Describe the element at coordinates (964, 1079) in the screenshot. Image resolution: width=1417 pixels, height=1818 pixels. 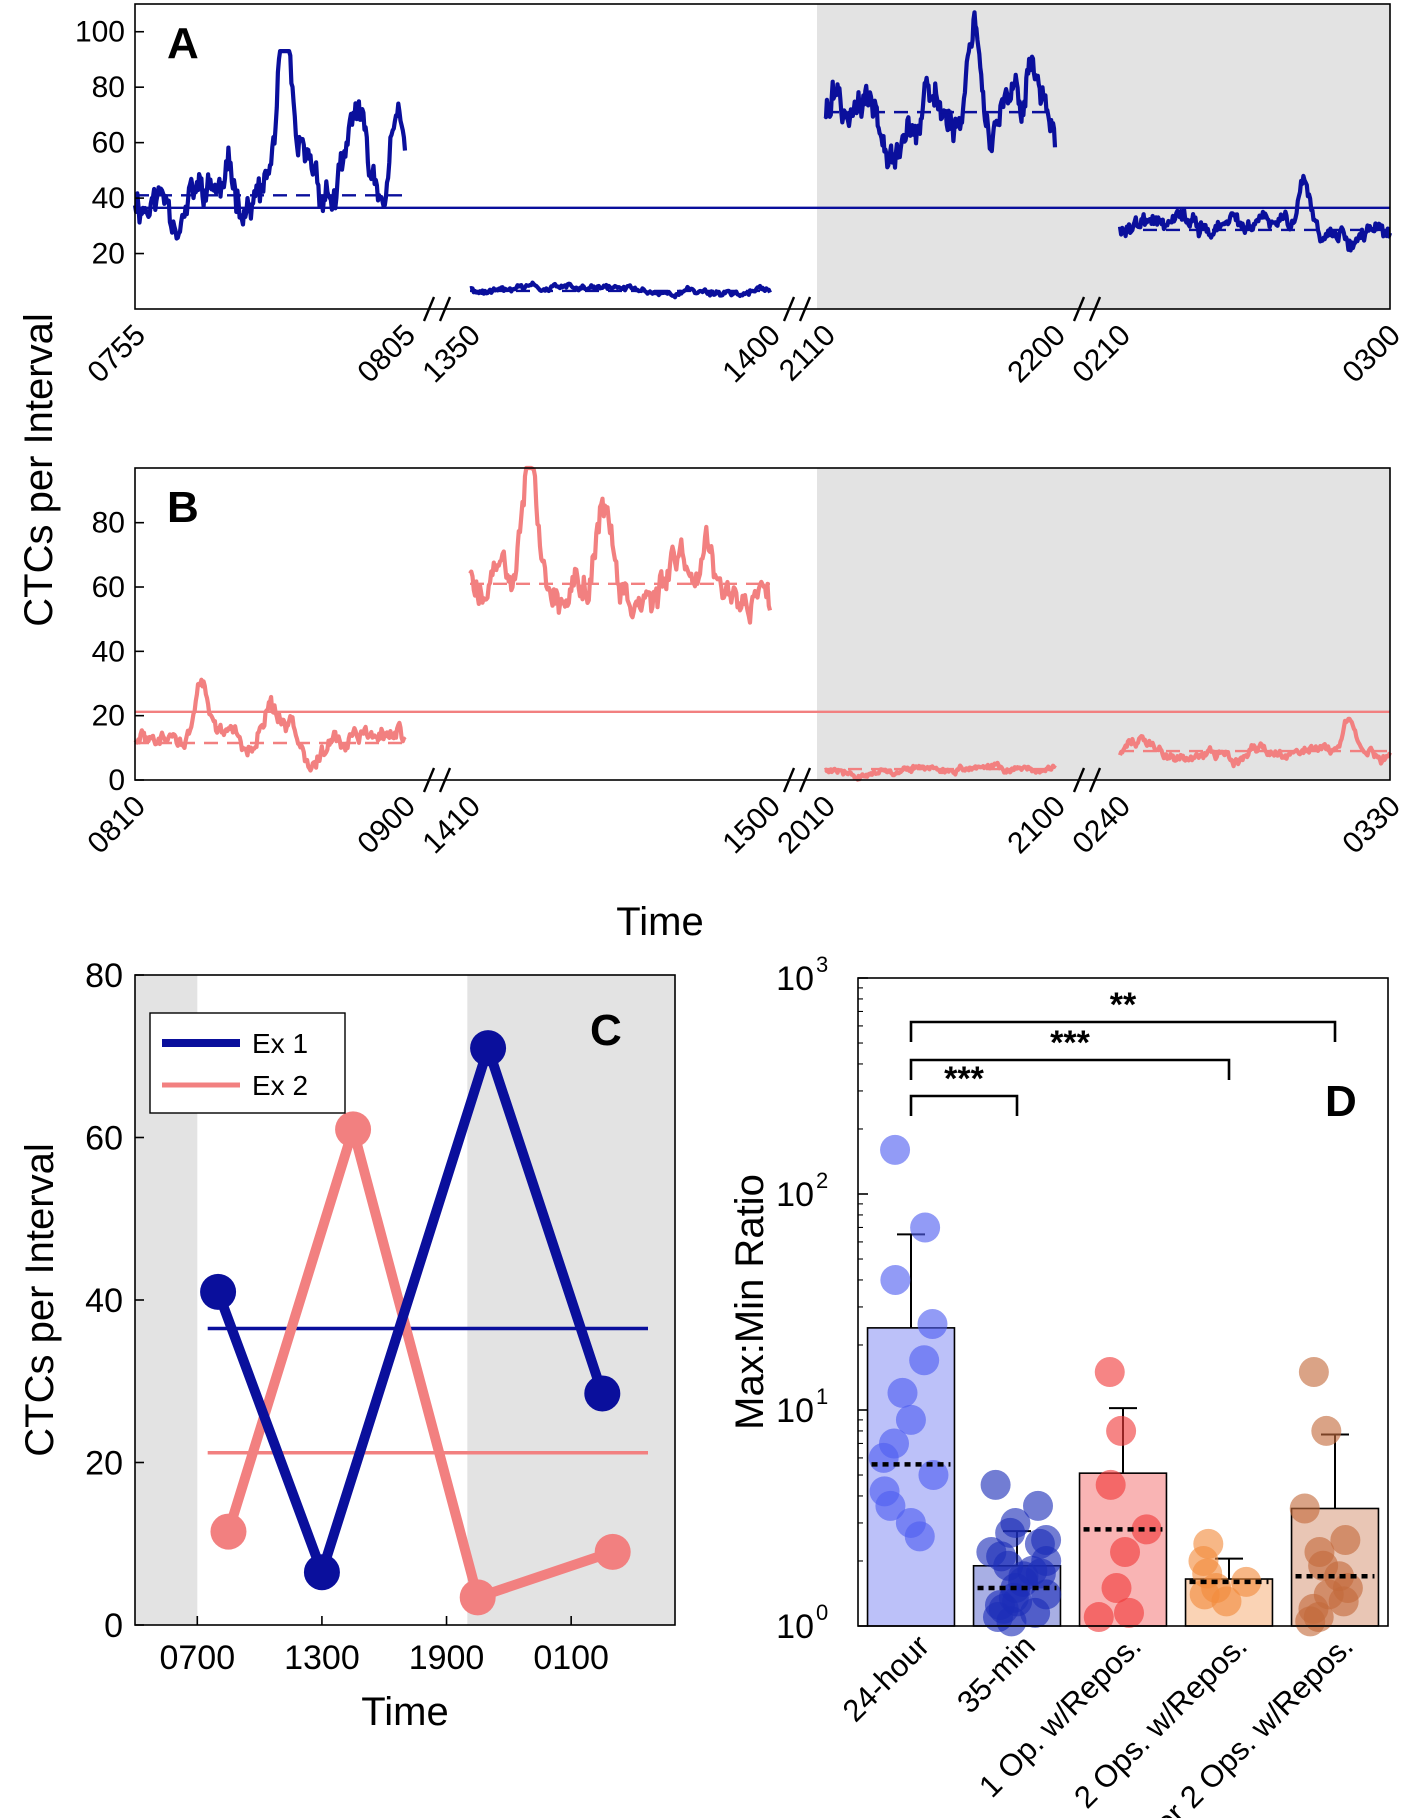
I see `panel-d-significance-label-1: ***` at that location.